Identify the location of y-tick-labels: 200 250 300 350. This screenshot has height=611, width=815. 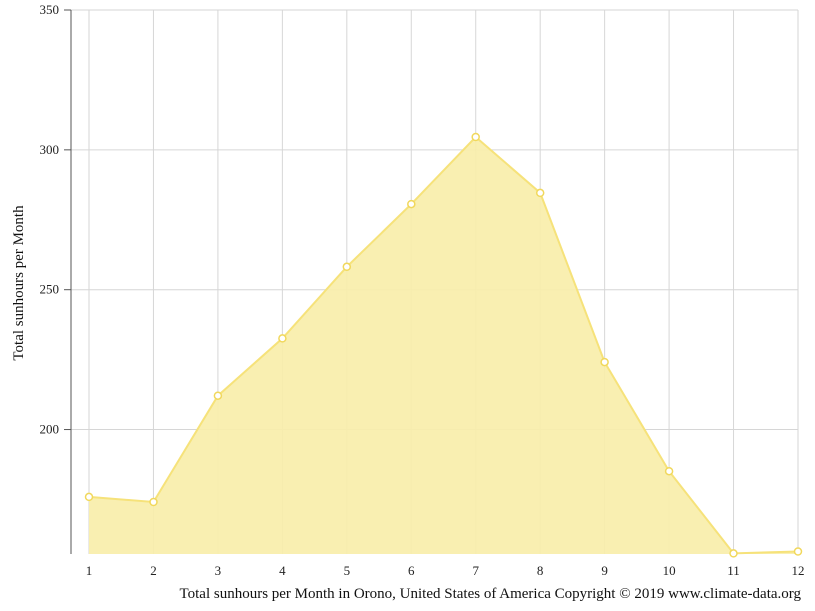
(50, 219).